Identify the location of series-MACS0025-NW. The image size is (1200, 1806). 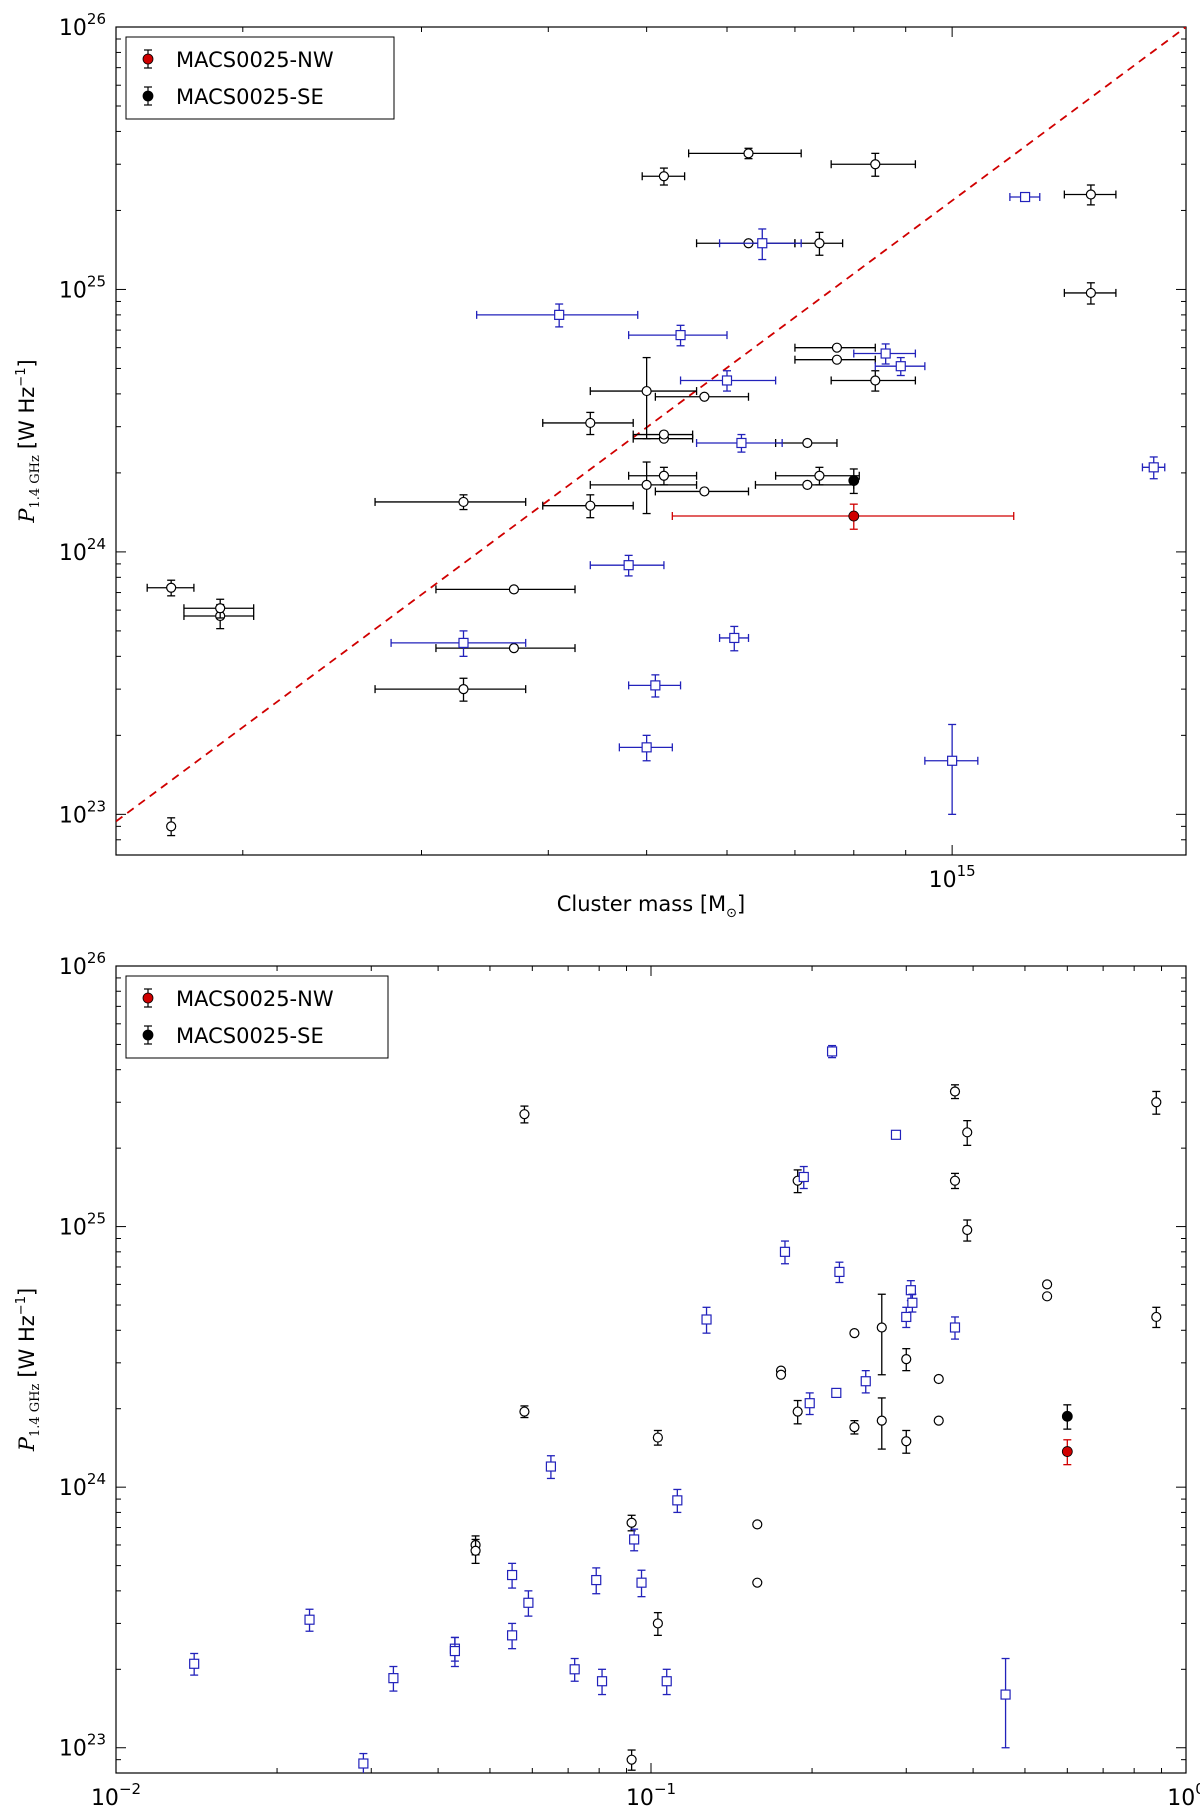
(1067, 1452).